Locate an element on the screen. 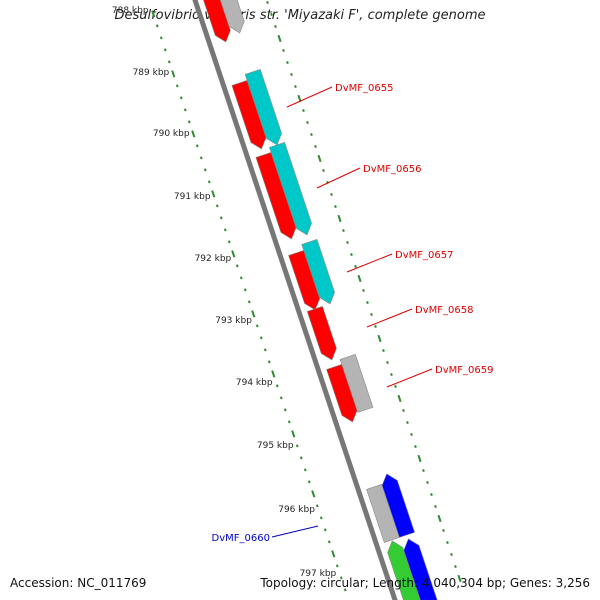 The height and width of the screenshot is (600, 600). gene-label: DvMF_0655 is located at coordinates (364, 88).